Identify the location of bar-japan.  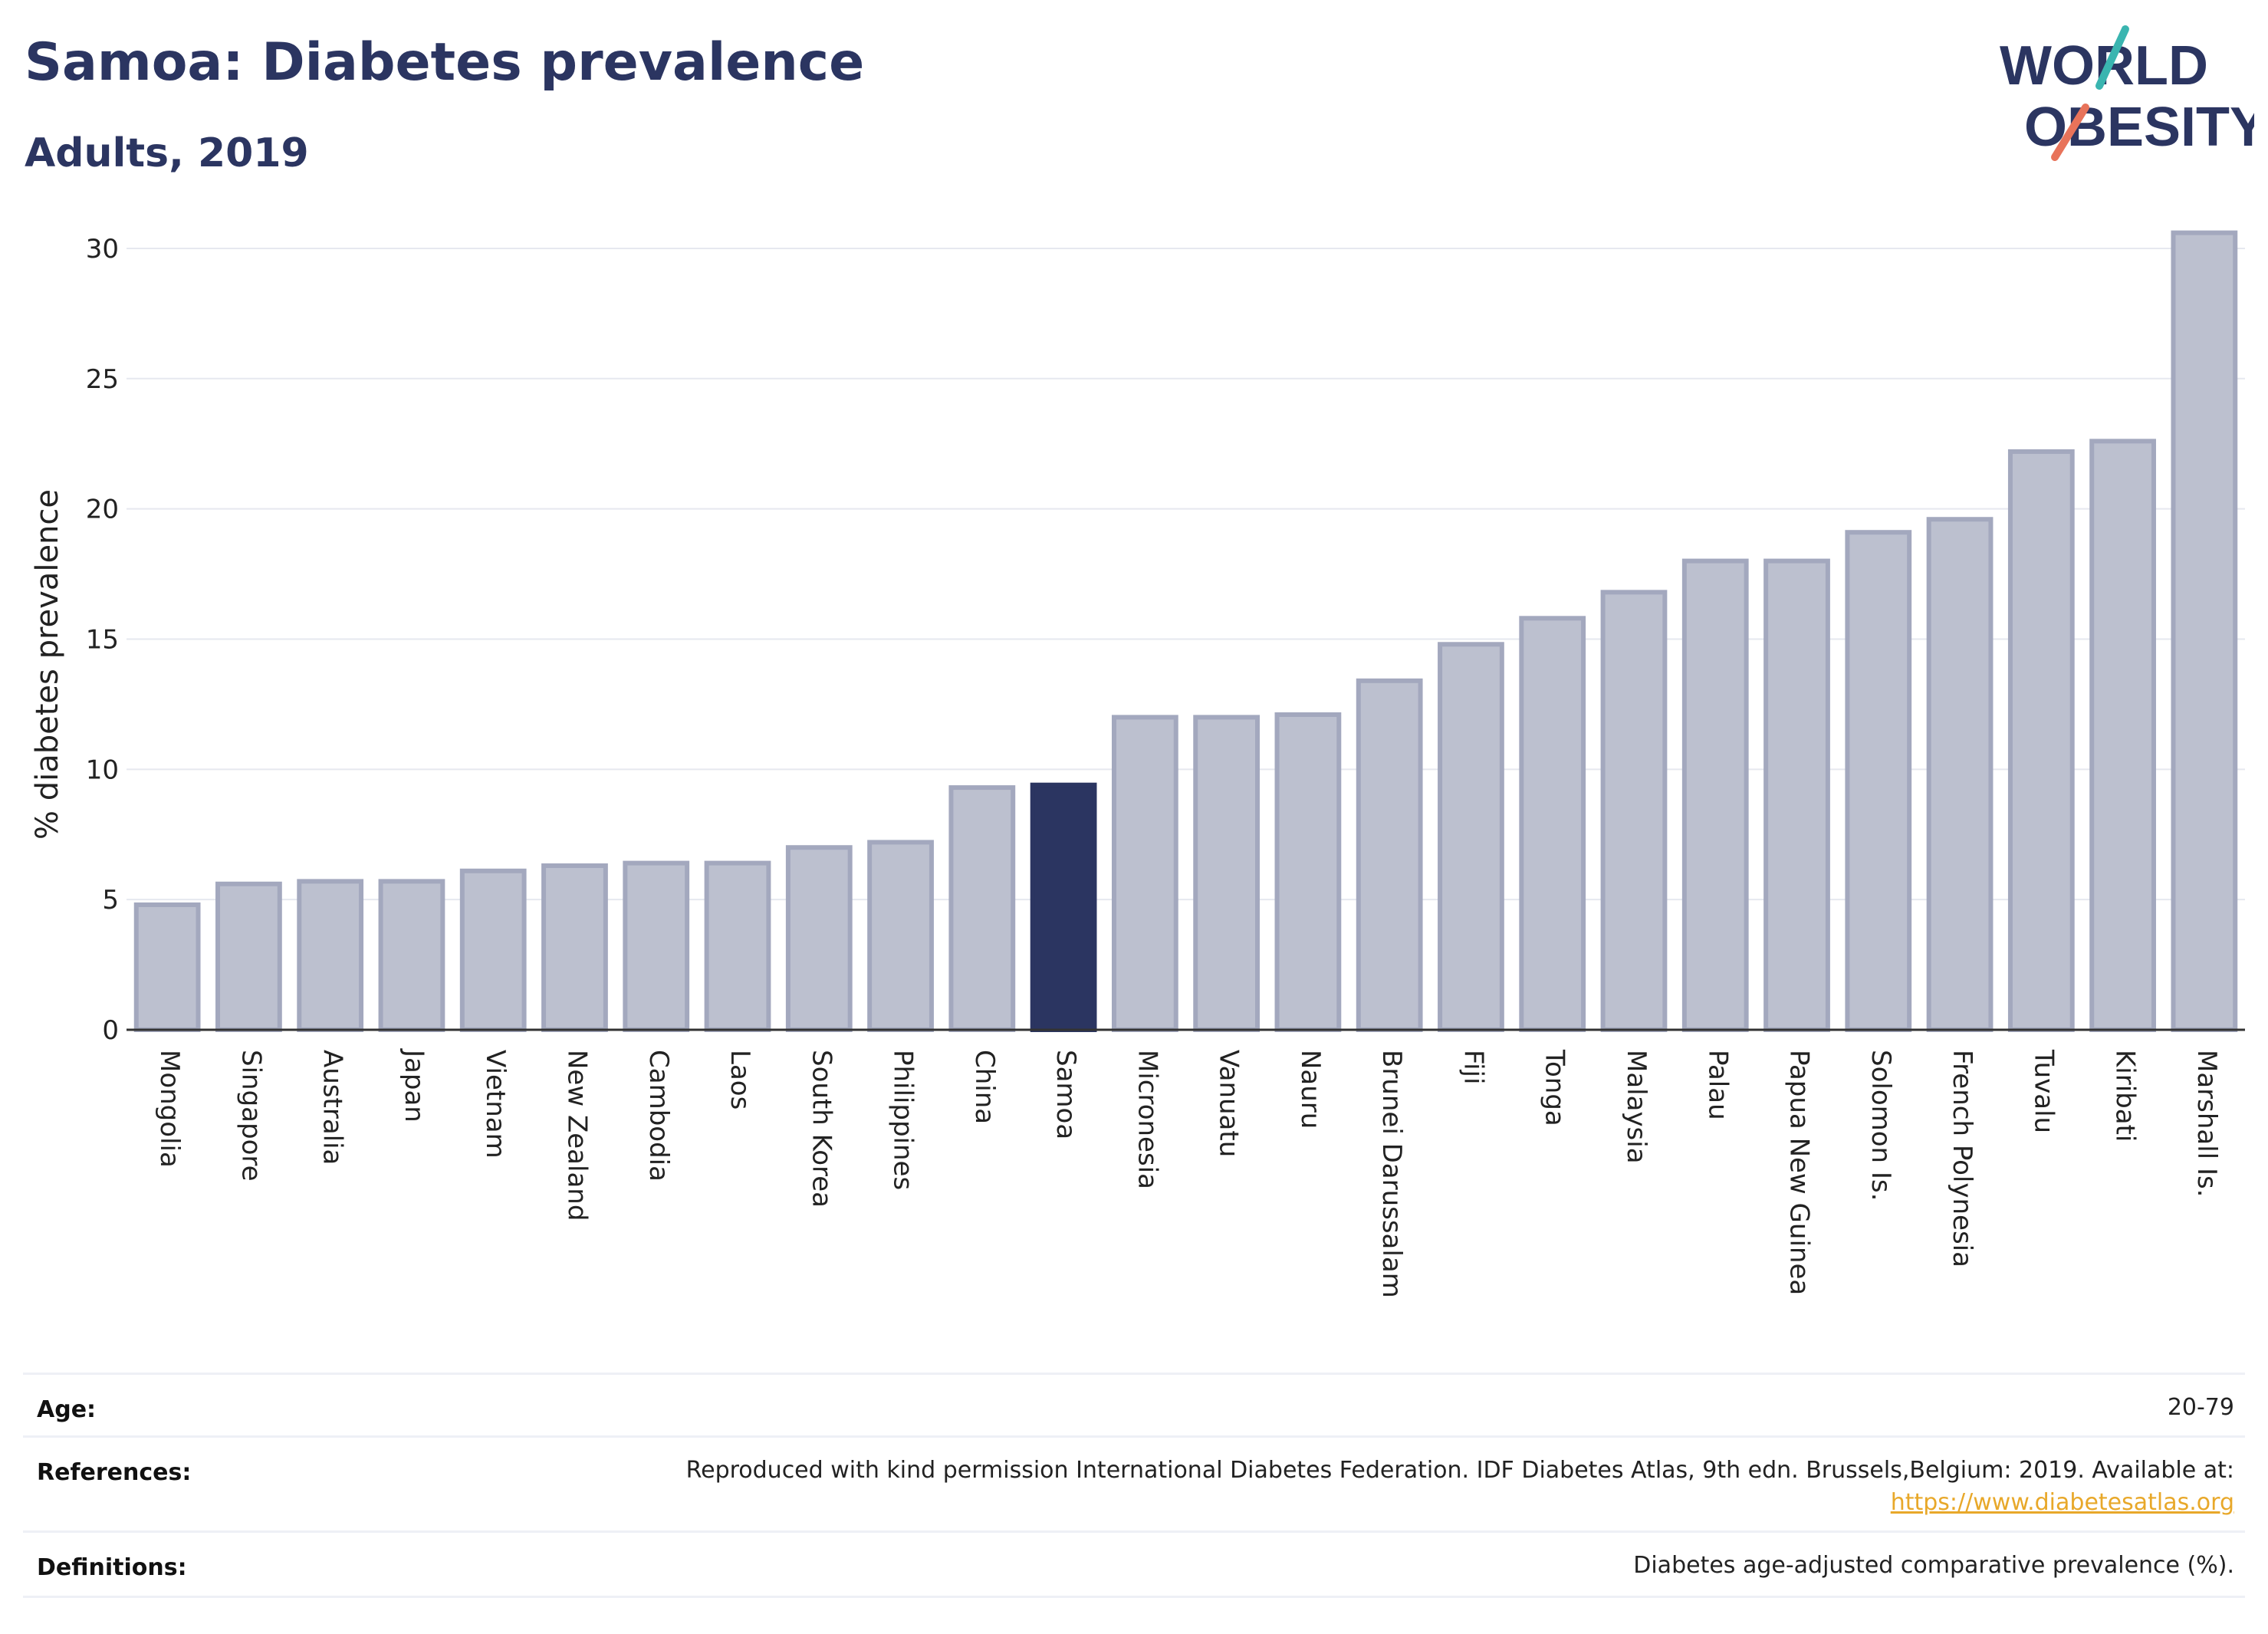
(411, 956).